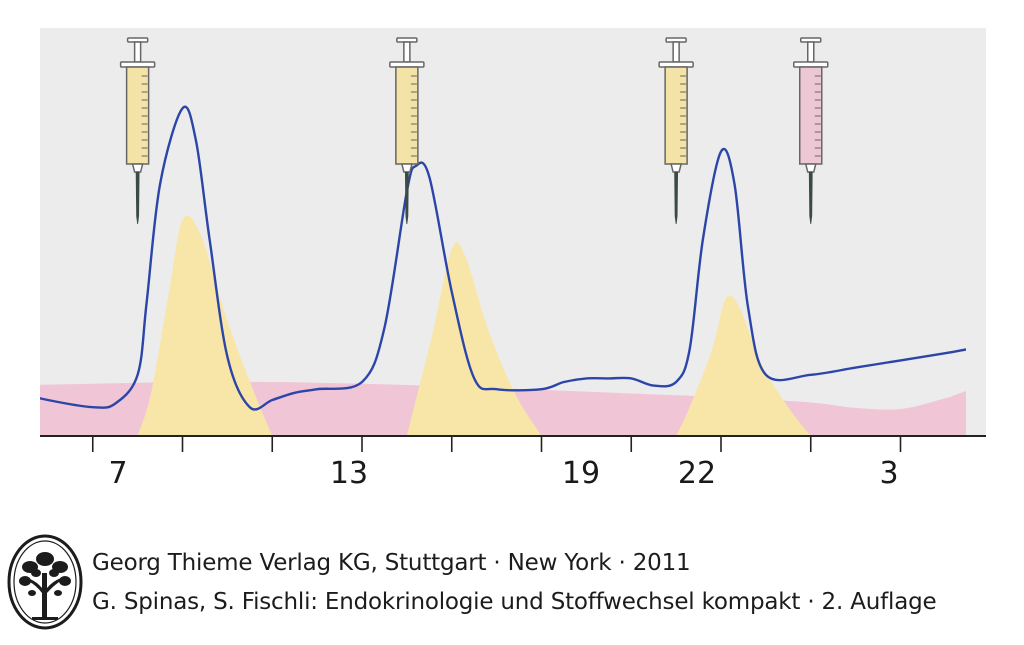 The width and height of the screenshot is (1024, 645). What do you see at coordinates (117, 473) in the screenshot?
I see `tick-label-7: 7` at bounding box center [117, 473].